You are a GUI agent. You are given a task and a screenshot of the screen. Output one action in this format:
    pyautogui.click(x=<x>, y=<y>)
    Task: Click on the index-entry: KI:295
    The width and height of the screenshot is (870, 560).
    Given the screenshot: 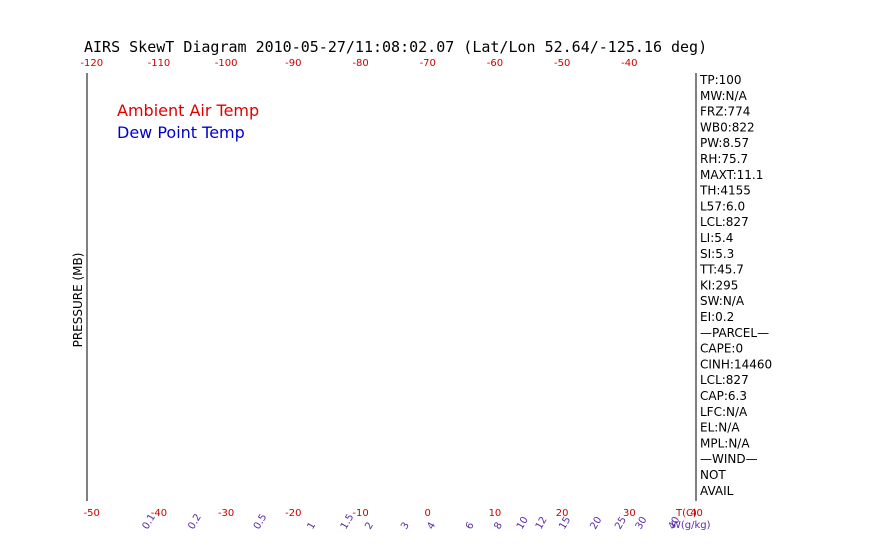 What is the action you would take?
    pyautogui.click(x=719, y=285)
    